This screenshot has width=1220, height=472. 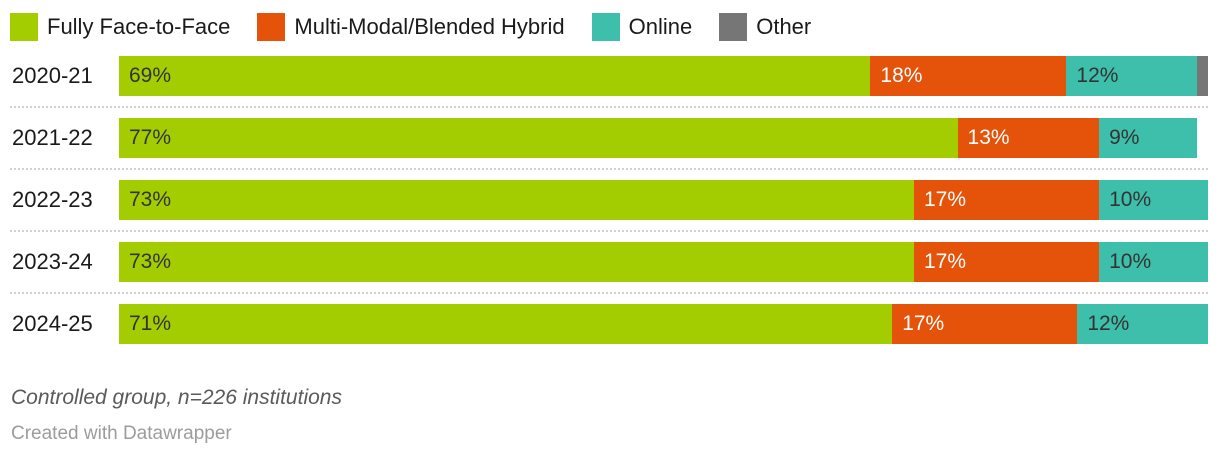 I want to click on stacked-bar: 71% 17% 12%, so click(x=663, y=324).